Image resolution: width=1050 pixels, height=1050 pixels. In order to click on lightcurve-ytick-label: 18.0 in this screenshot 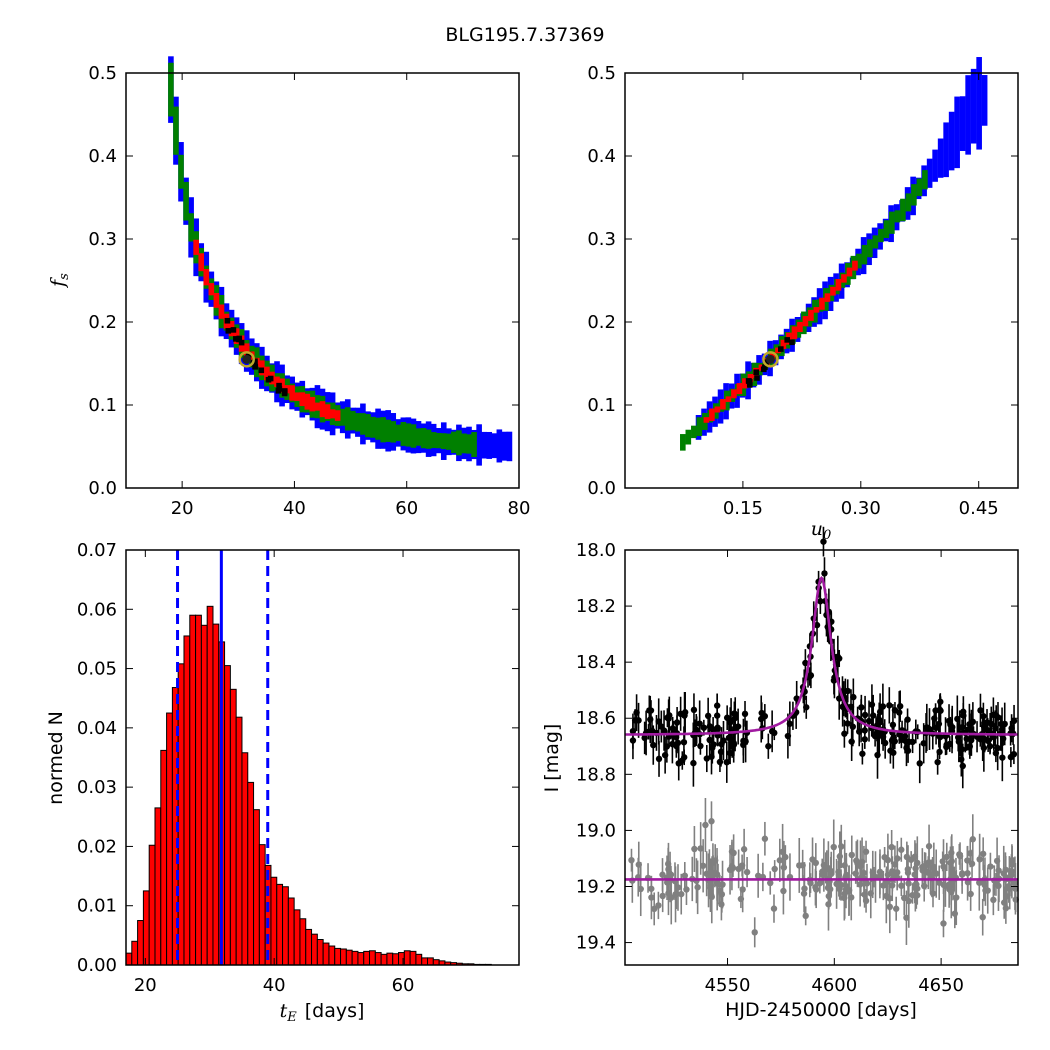, I will do `click(596, 550)`.